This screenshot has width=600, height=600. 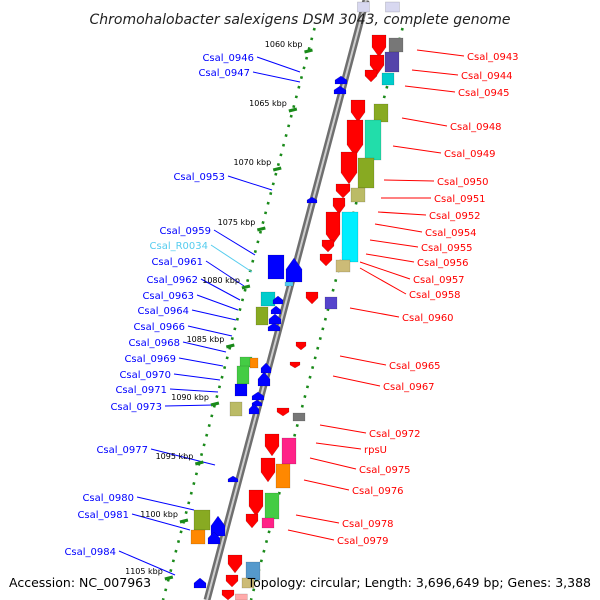 I want to click on gene-label: Csal_R0034, so click(x=179, y=246).